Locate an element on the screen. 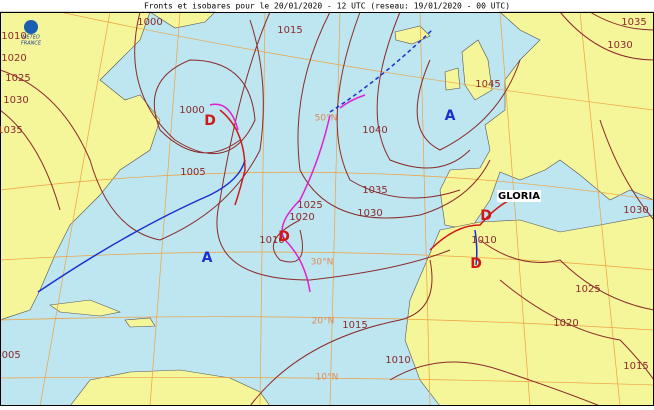 This screenshot has height=410, width=654. storm-label-box is located at coordinates (519, 196).